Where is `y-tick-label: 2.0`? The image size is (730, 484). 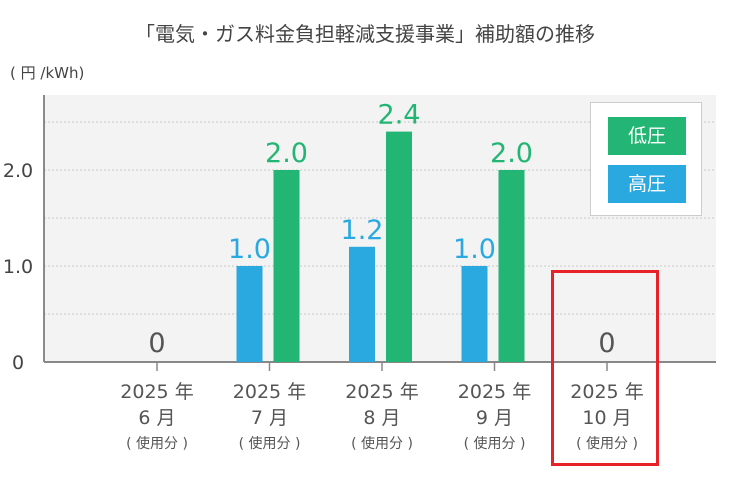
y-tick-label: 2.0 is located at coordinates (18, 171).